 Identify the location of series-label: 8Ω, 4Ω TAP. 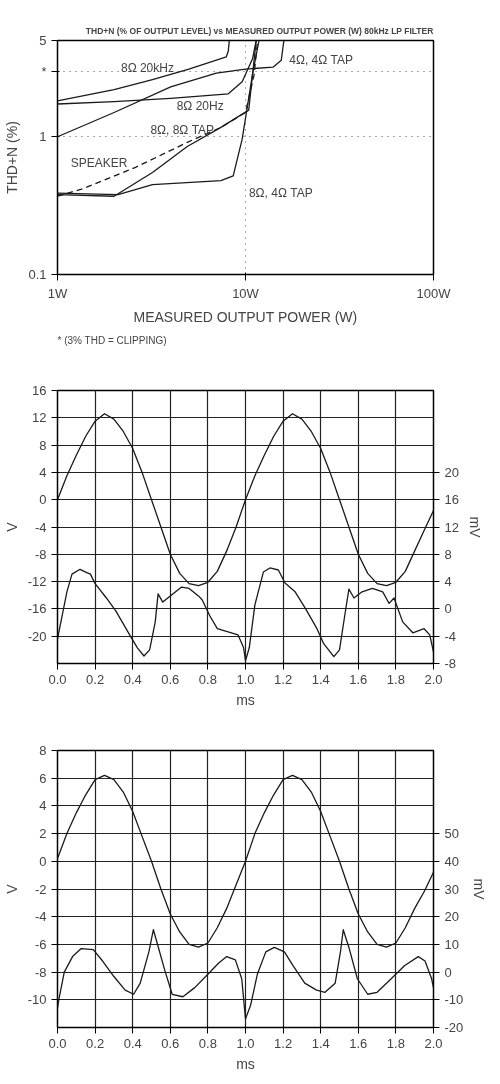
(280, 192).